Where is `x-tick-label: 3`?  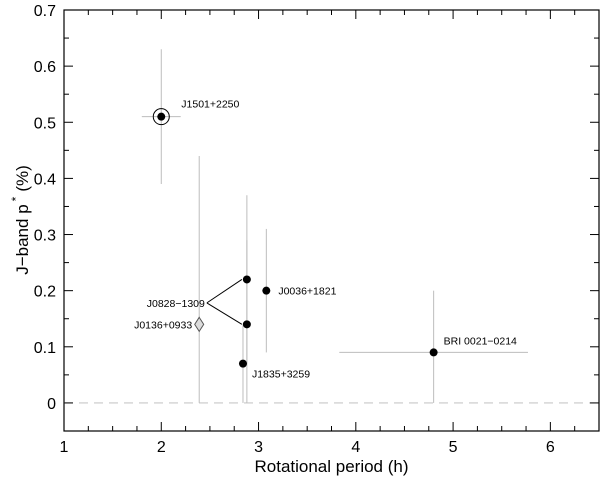 x-tick-label: 3 is located at coordinates (258, 447).